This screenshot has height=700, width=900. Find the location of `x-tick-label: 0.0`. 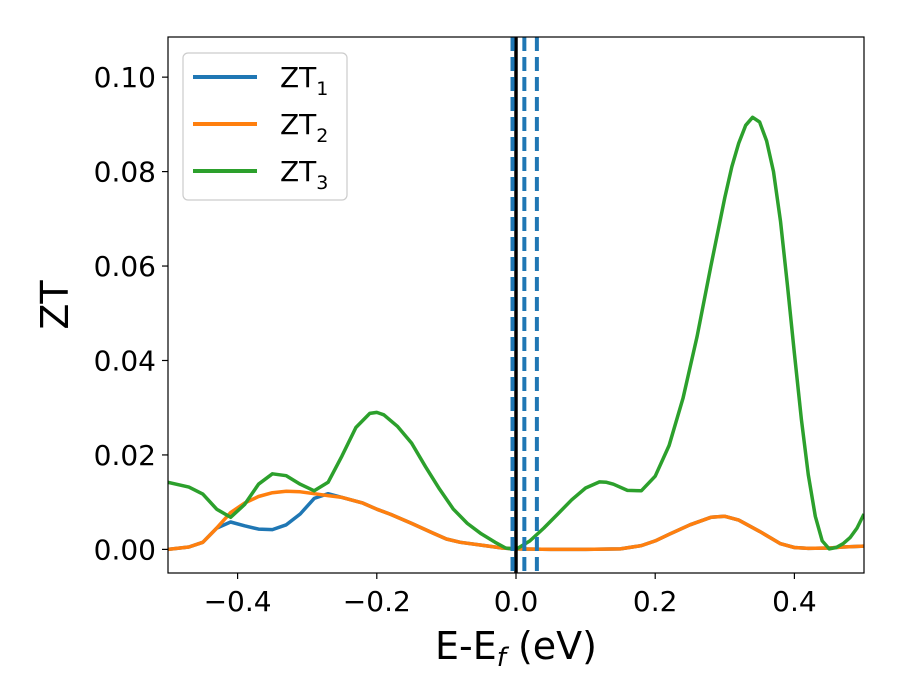

x-tick-label: 0.0 is located at coordinates (516, 601).